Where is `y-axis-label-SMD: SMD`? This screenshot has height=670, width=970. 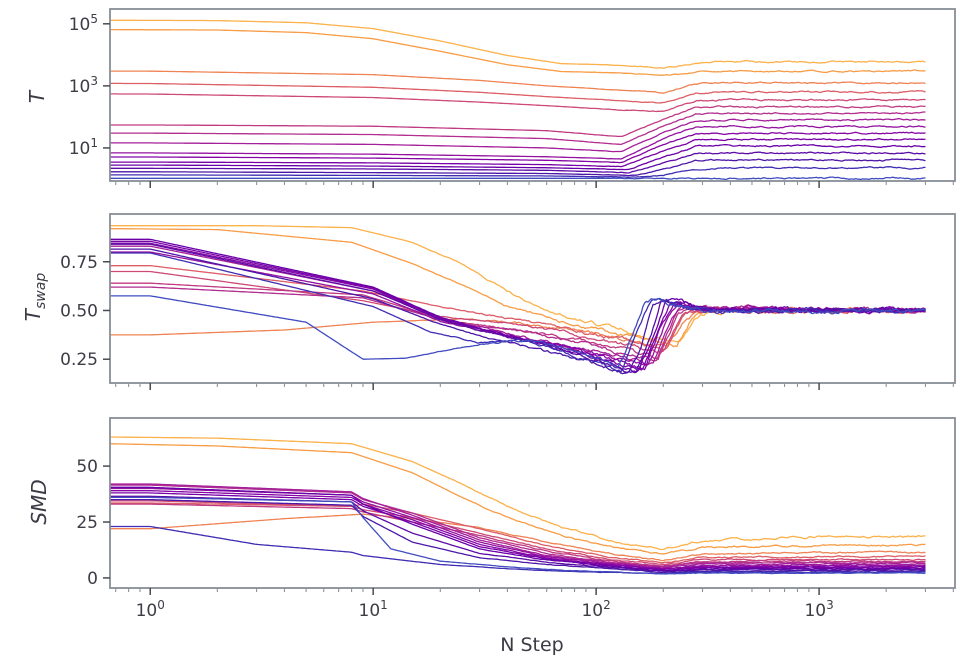
y-axis-label-SMD: SMD is located at coordinates (39, 501).